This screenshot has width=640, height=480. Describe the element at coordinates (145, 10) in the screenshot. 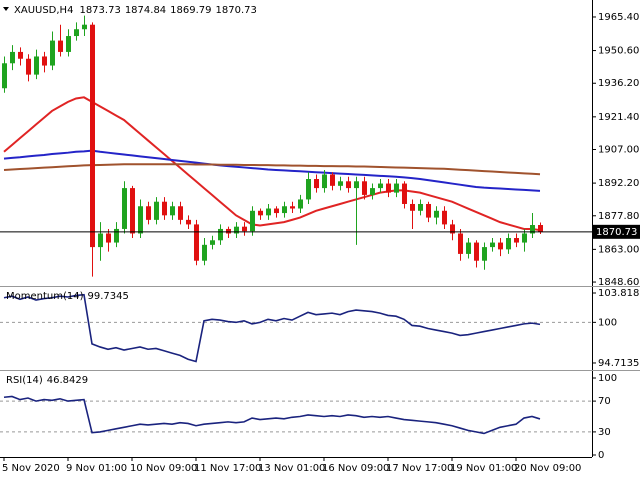

I see `ohlc-value: 1874.84` at that location.